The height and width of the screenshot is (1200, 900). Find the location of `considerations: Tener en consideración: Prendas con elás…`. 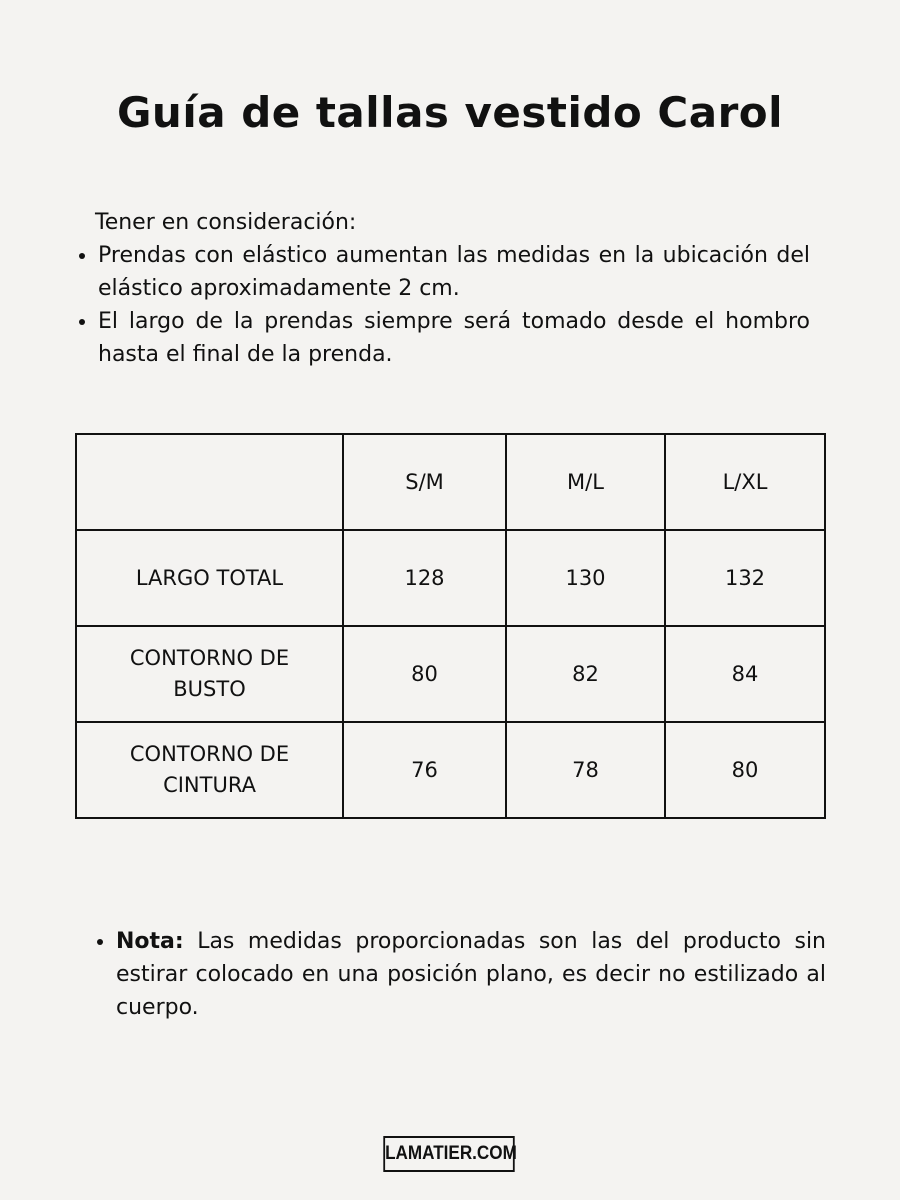

considerations: Tener en consideración: Prendas con elás… is located at coordinates (444, 288).